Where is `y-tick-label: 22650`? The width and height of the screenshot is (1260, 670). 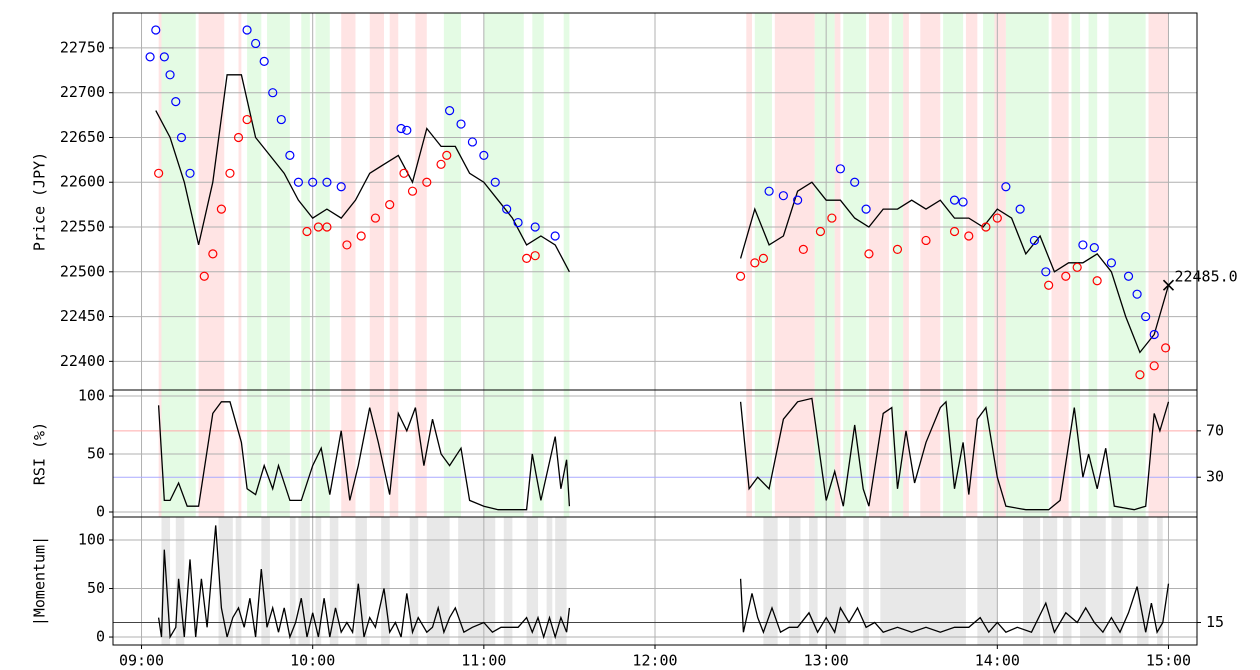
y-tick-label: 22650 is located at coordinates (82, 137).